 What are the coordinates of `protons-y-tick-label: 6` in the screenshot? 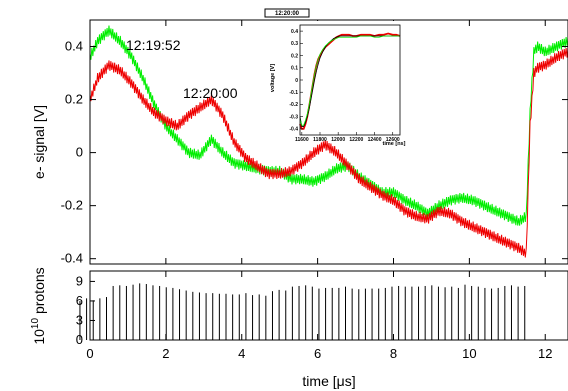 It's located at (79, 300).